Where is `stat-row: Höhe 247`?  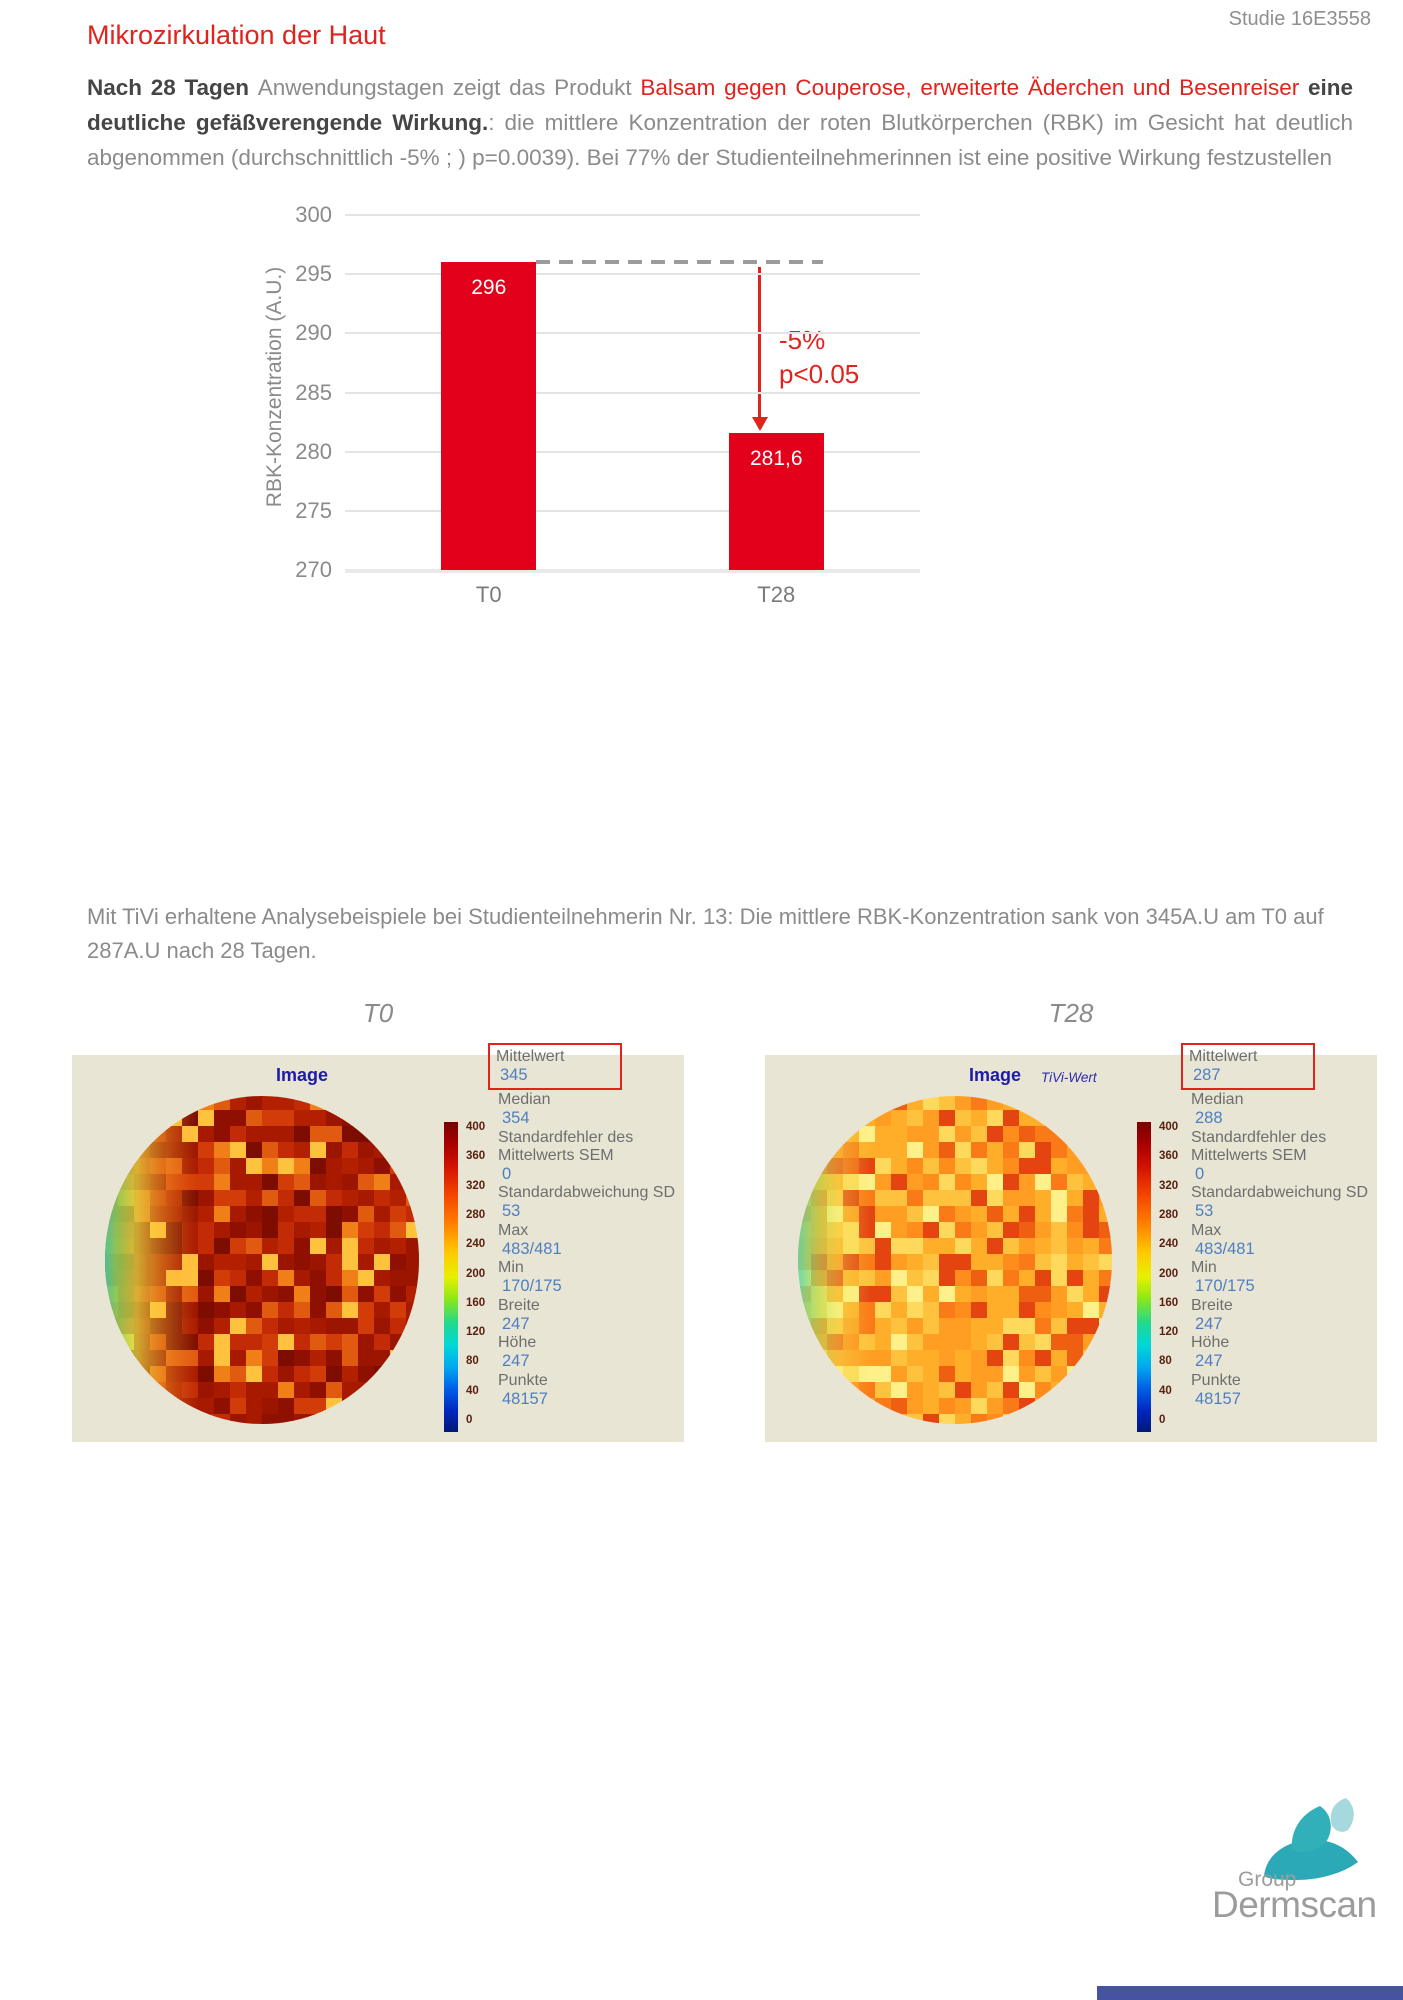
stat-row: Höhe 247 is located at coordinates (596, 1352).